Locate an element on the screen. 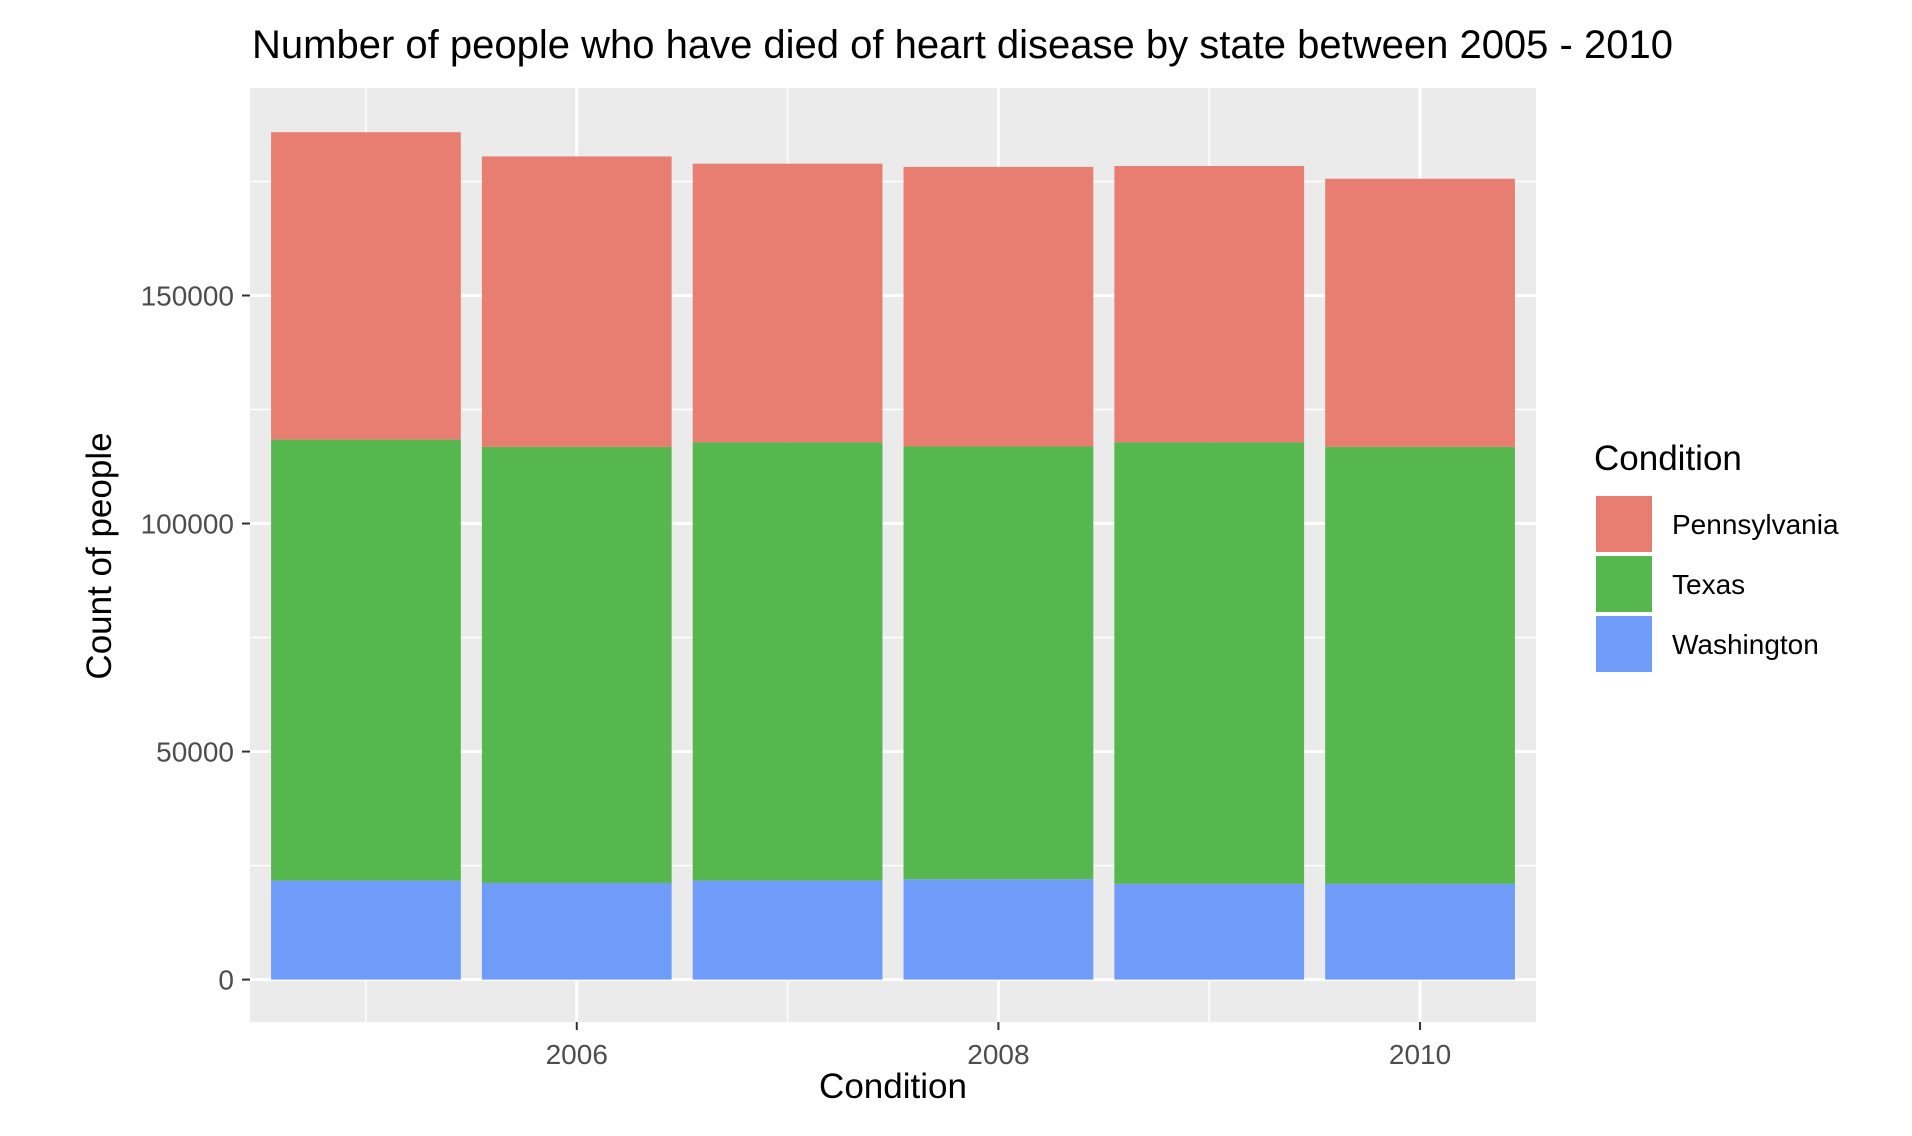 The width and height of the screenshot is (1912, 1136). bar-pennsylvania-2006 is located at coordinates (576, 301).